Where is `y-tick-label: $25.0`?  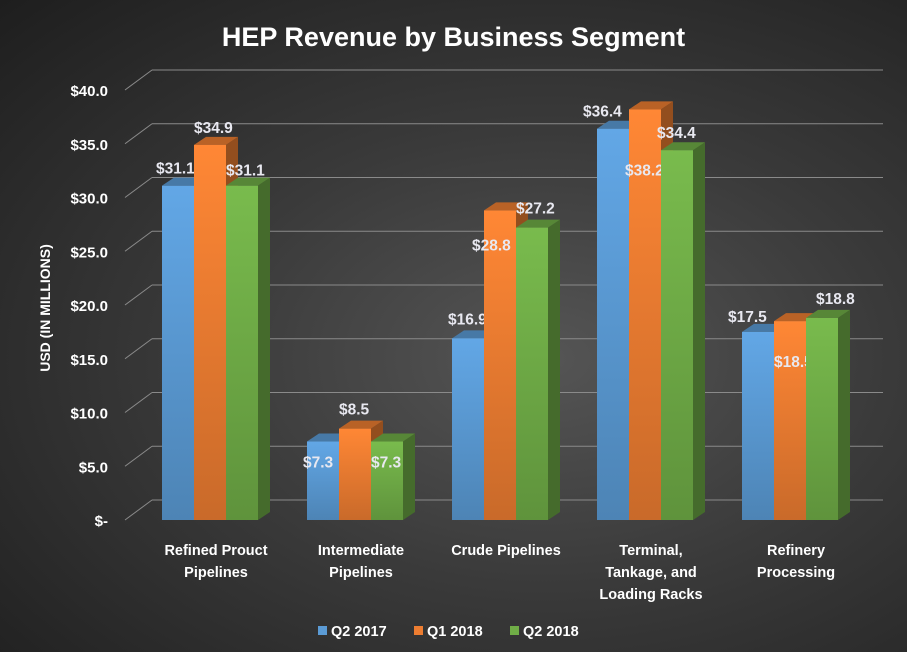
y-tick-label: $25.0 is located at coordinates (89, 252).